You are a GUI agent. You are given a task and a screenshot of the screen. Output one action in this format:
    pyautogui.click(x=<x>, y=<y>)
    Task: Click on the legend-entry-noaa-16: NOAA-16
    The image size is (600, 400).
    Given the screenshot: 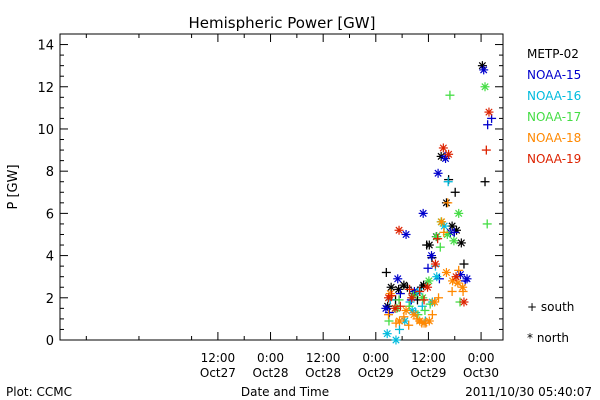 What is the action you would take?
    pyautogui.click(x=554, y=96)
    